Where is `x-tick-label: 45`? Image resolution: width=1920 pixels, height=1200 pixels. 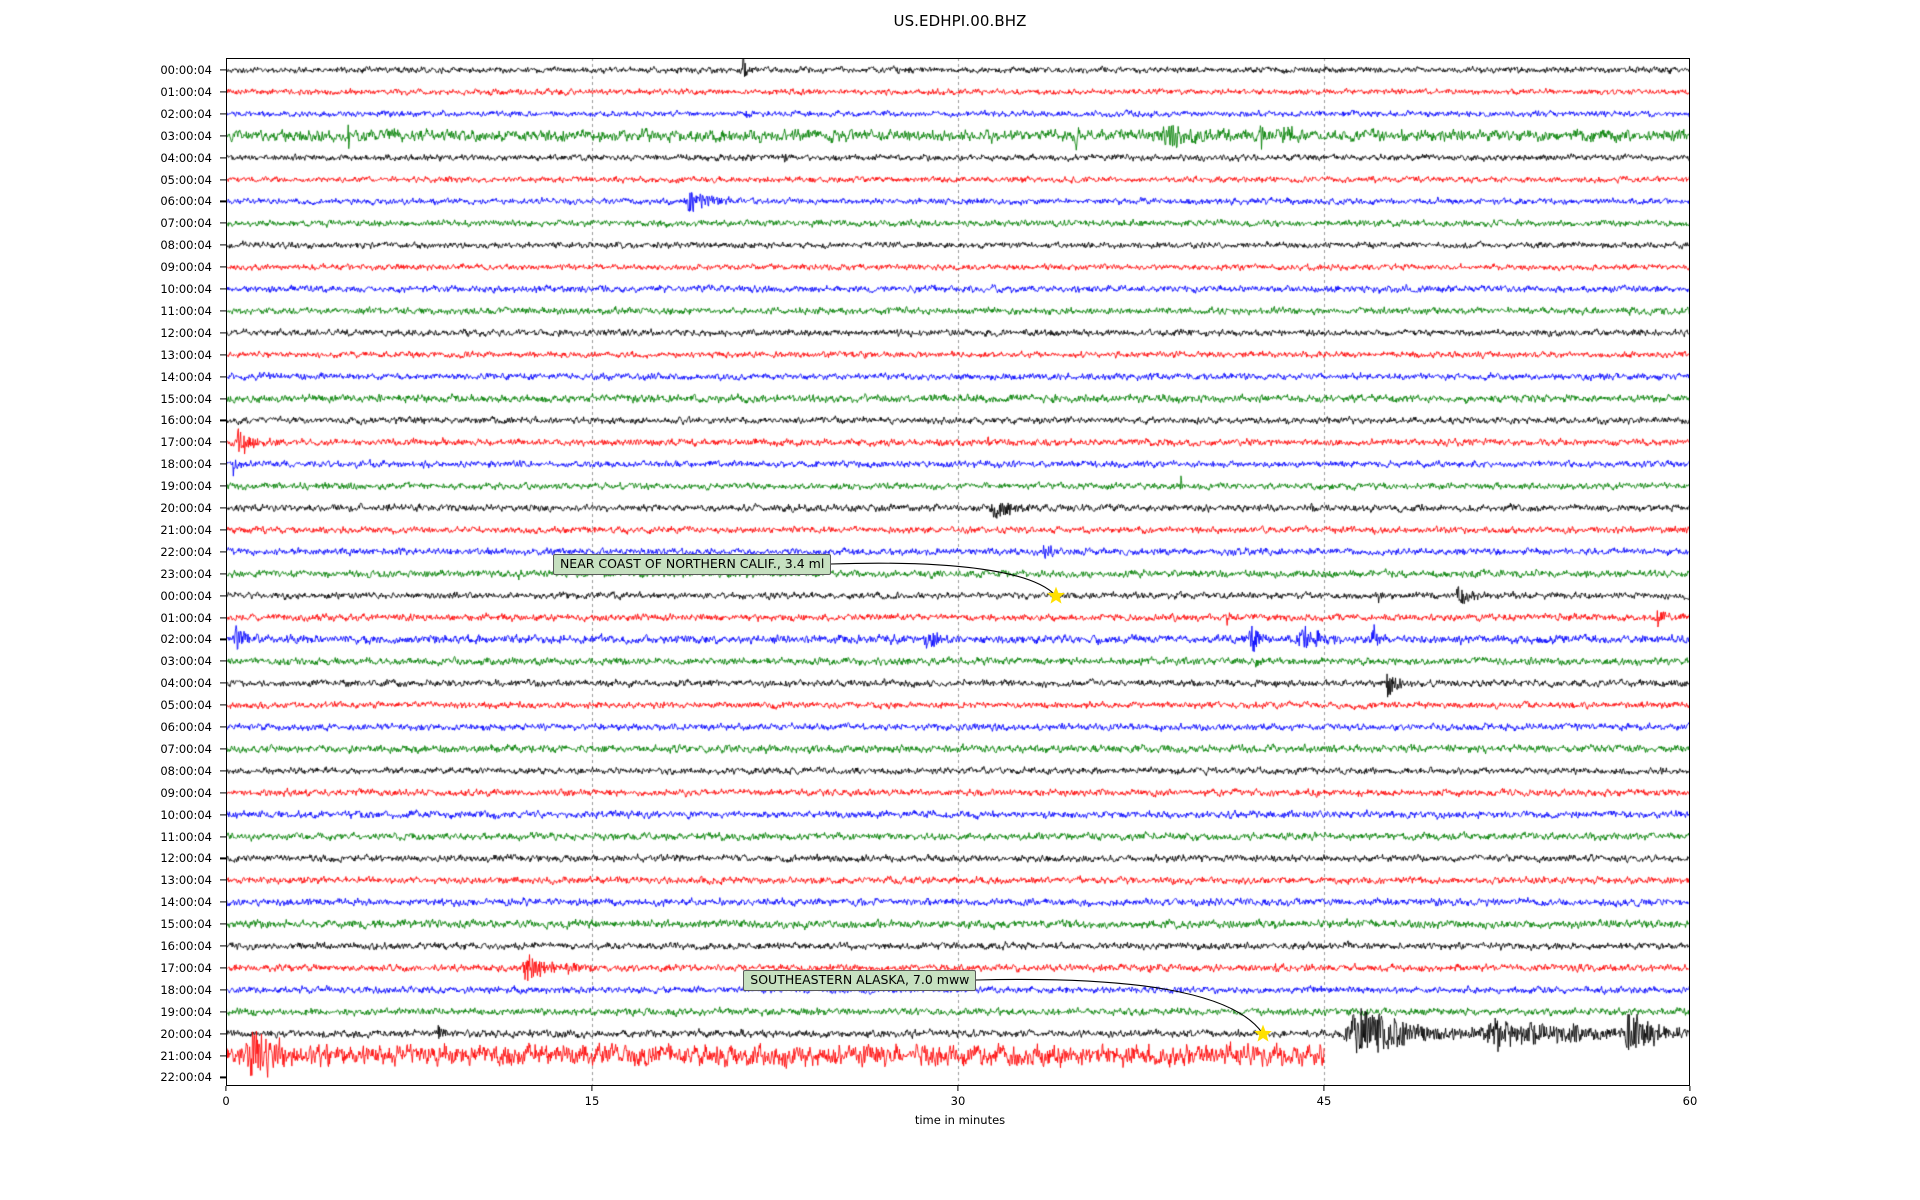
x-tick-label: 45 is located at coordinates (1324, 1101).